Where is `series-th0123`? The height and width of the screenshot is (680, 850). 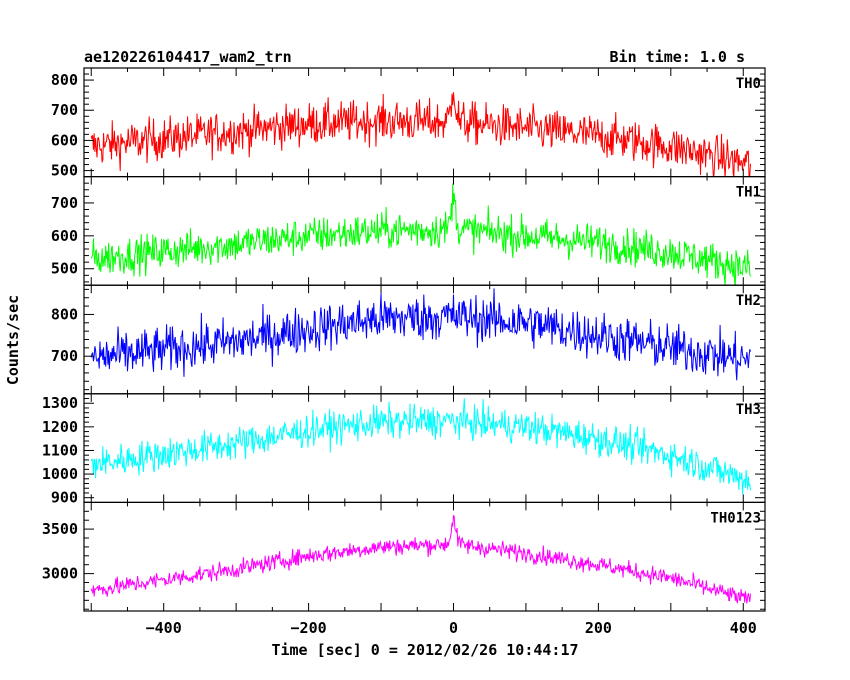 series-th0123 is located at coordinates (421, 559).